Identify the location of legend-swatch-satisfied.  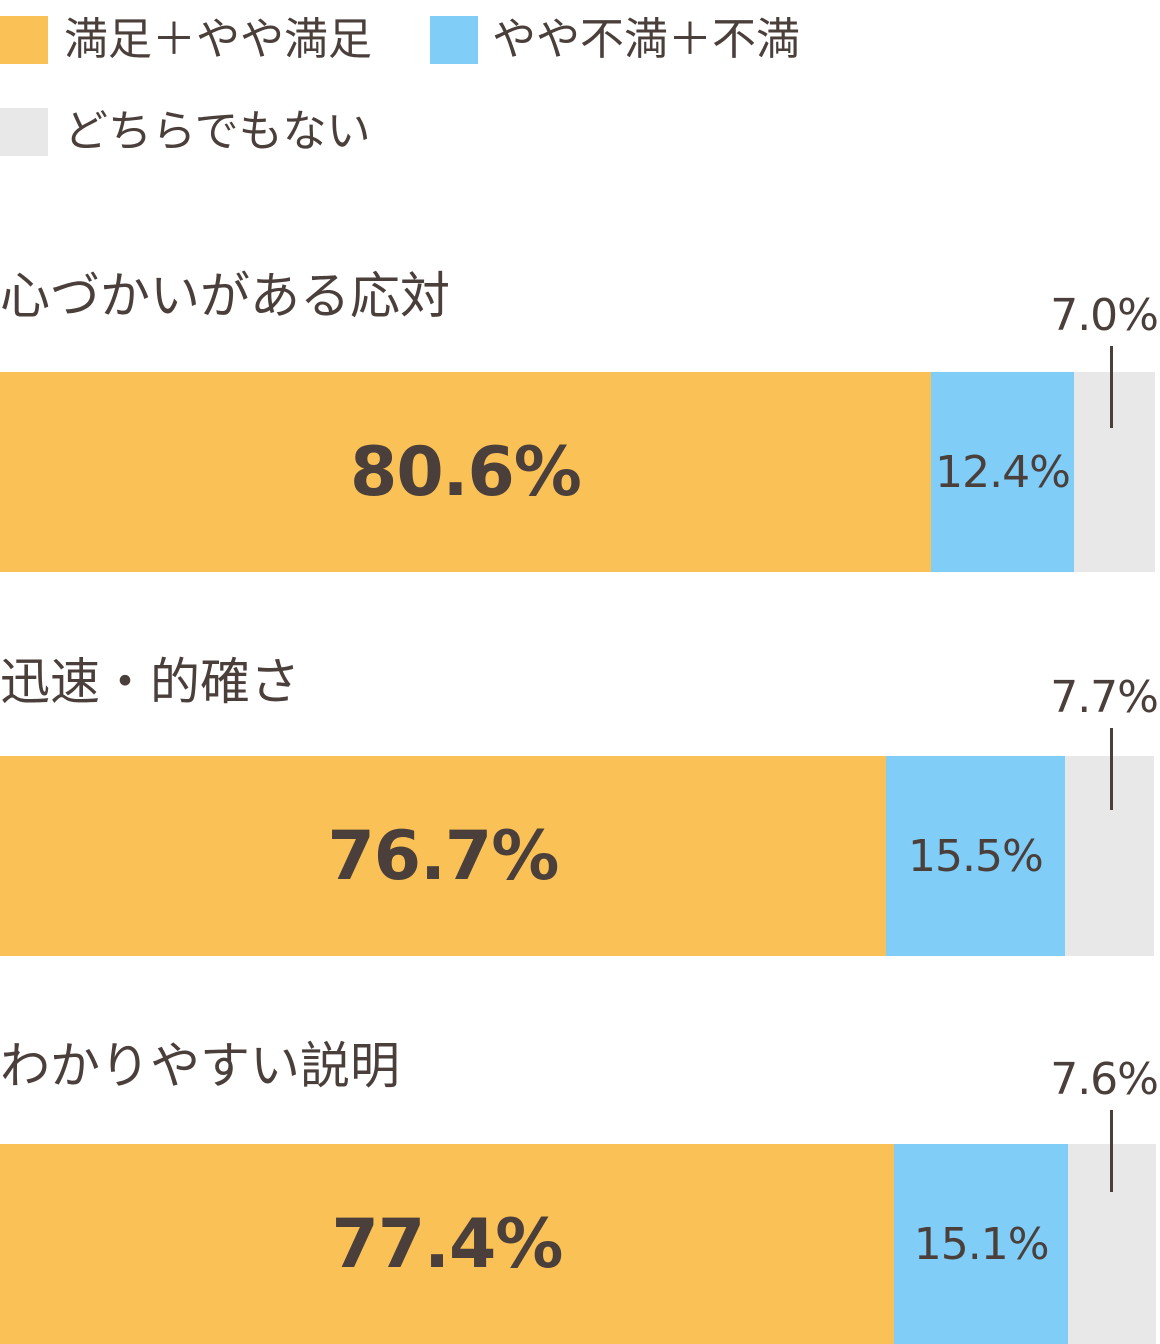
(24, 40).